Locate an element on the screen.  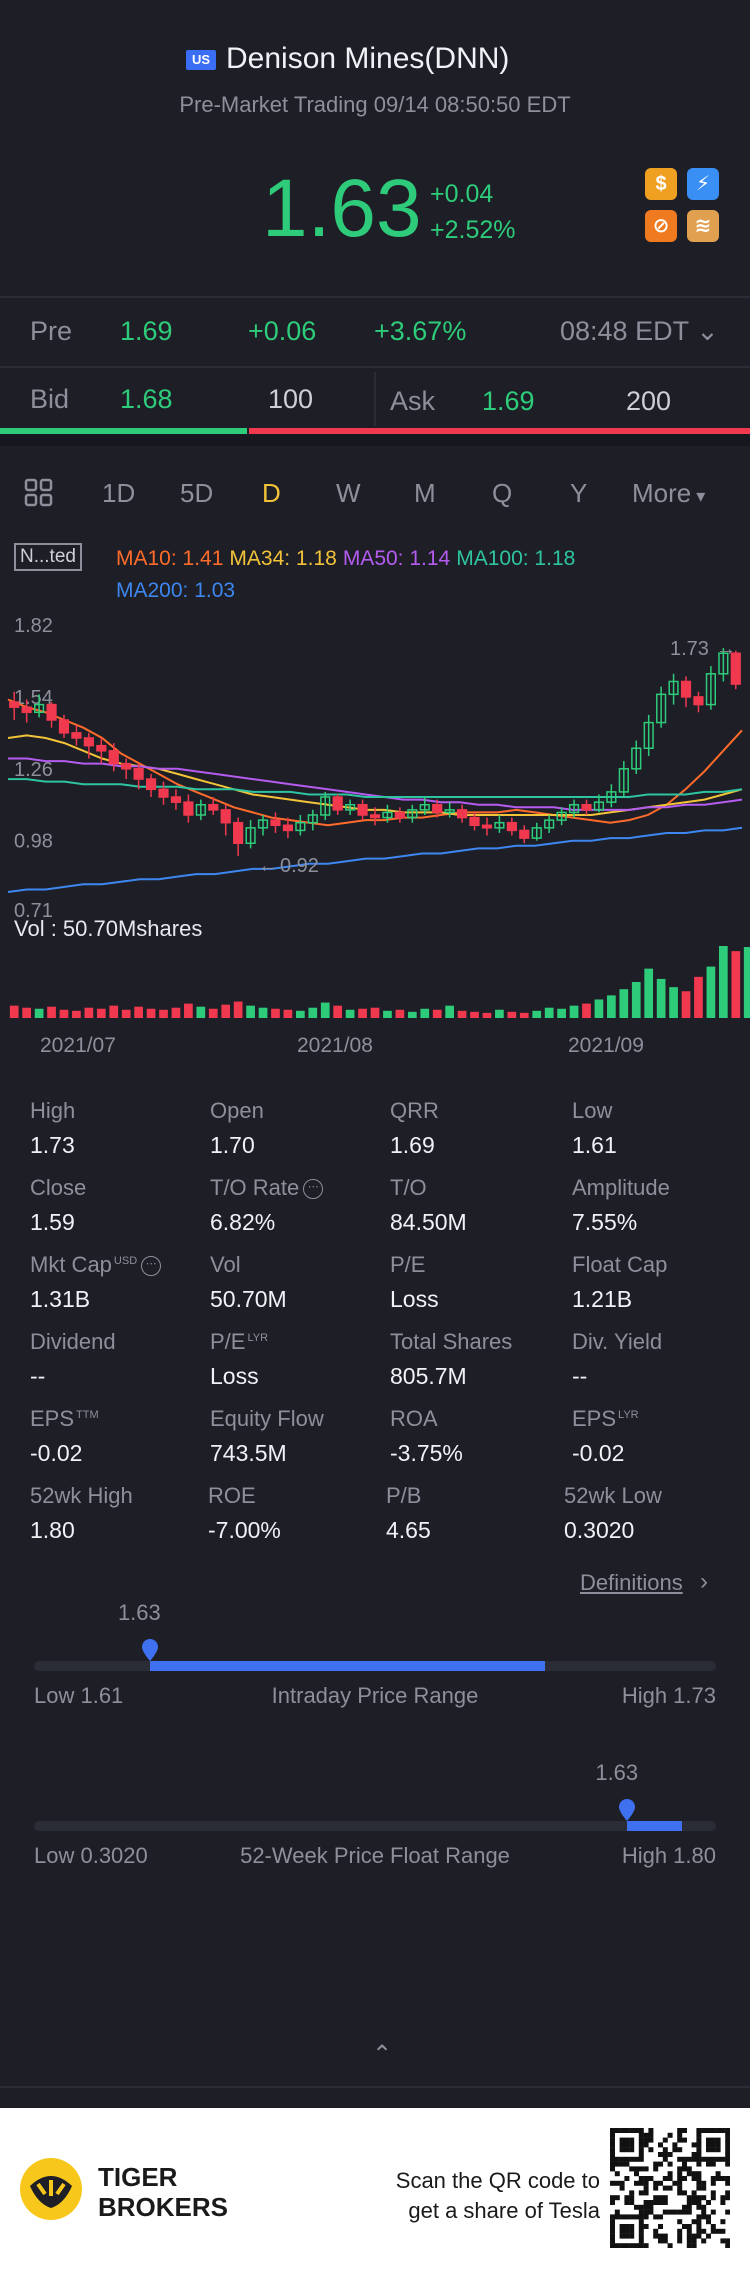
tab-d: D is located at coordinates (271, 493).